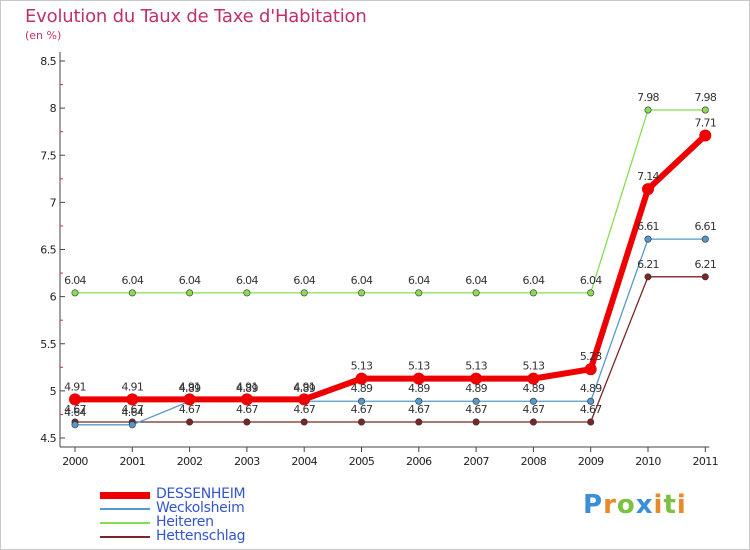 The height and width of the screenshot is (550, 750). Describe the element at coordinates (247, 461) in the screenshot. I see `x-tick-label: 2003` at that location.